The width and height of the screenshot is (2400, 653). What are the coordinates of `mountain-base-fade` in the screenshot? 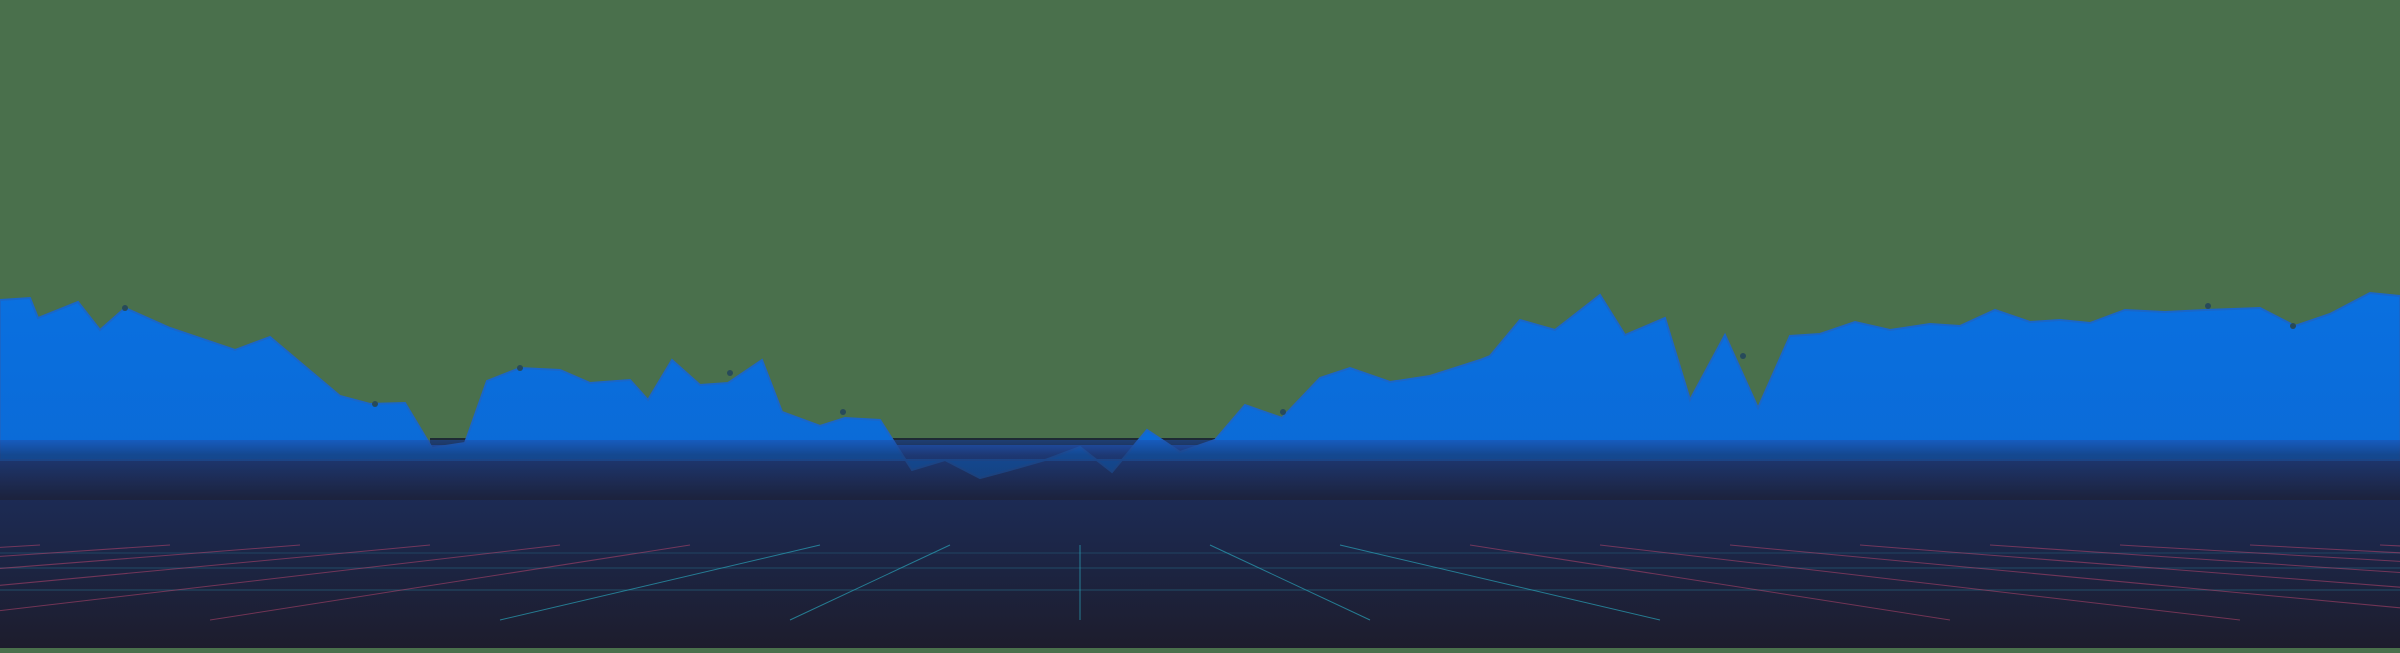 It's located at (1200, 470).